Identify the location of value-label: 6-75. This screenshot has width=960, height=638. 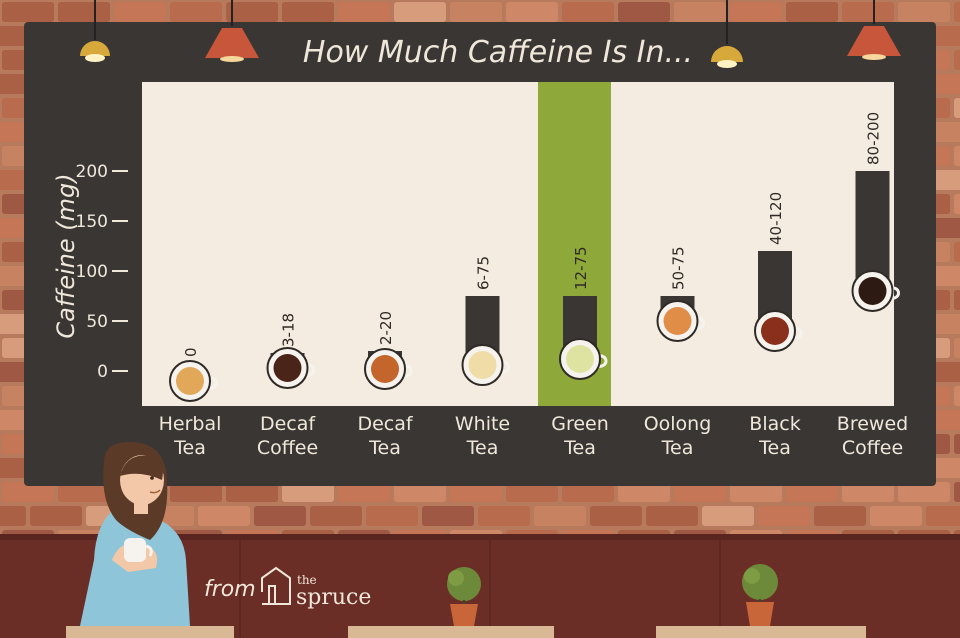
(484, 273).